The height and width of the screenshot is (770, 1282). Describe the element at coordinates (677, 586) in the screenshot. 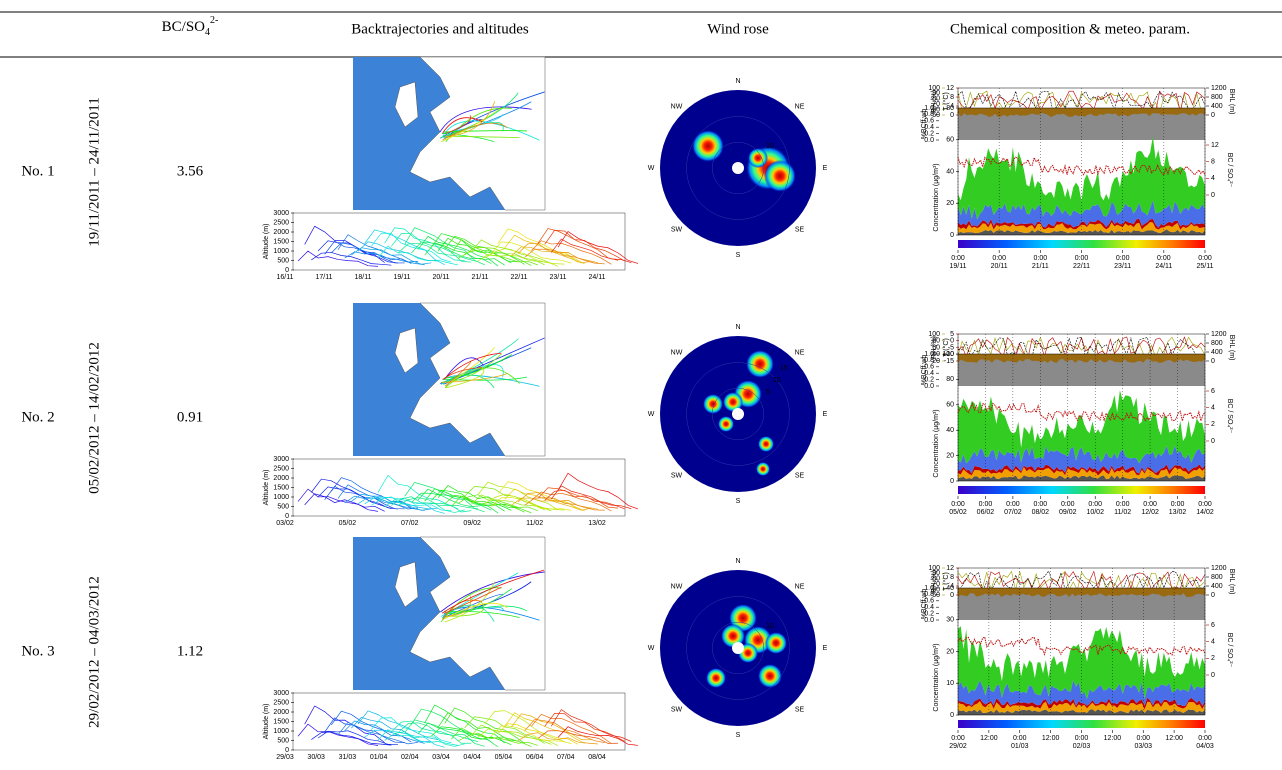

I see `compass-label: NW` at that location.